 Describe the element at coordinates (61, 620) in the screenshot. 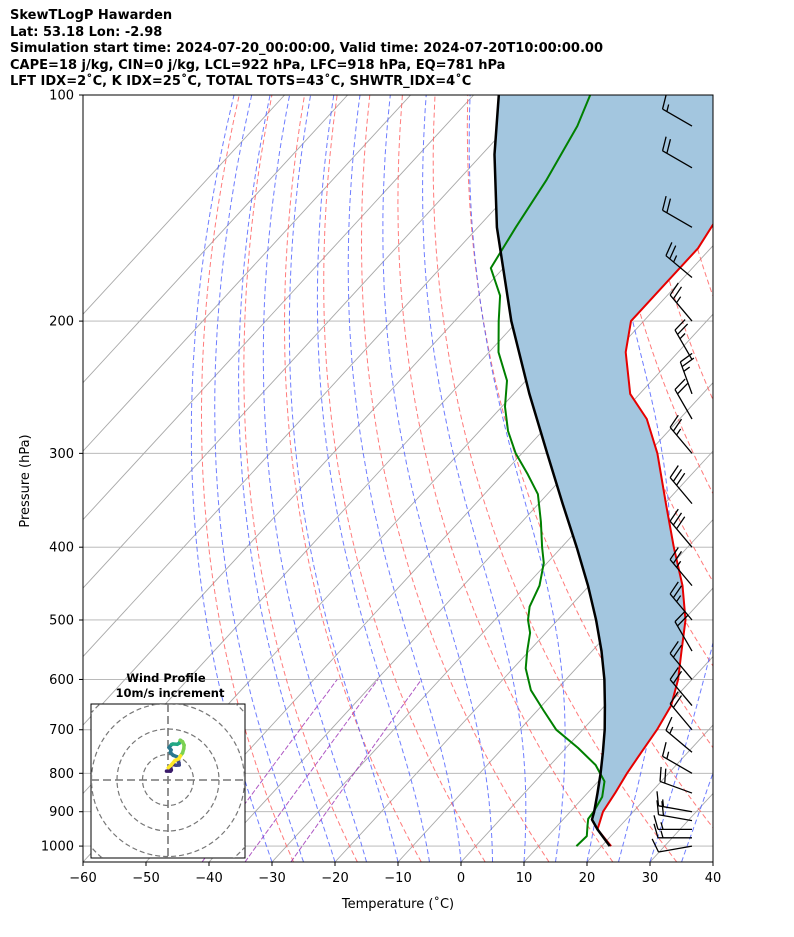

I see `y-tick-label: 500` at that location.